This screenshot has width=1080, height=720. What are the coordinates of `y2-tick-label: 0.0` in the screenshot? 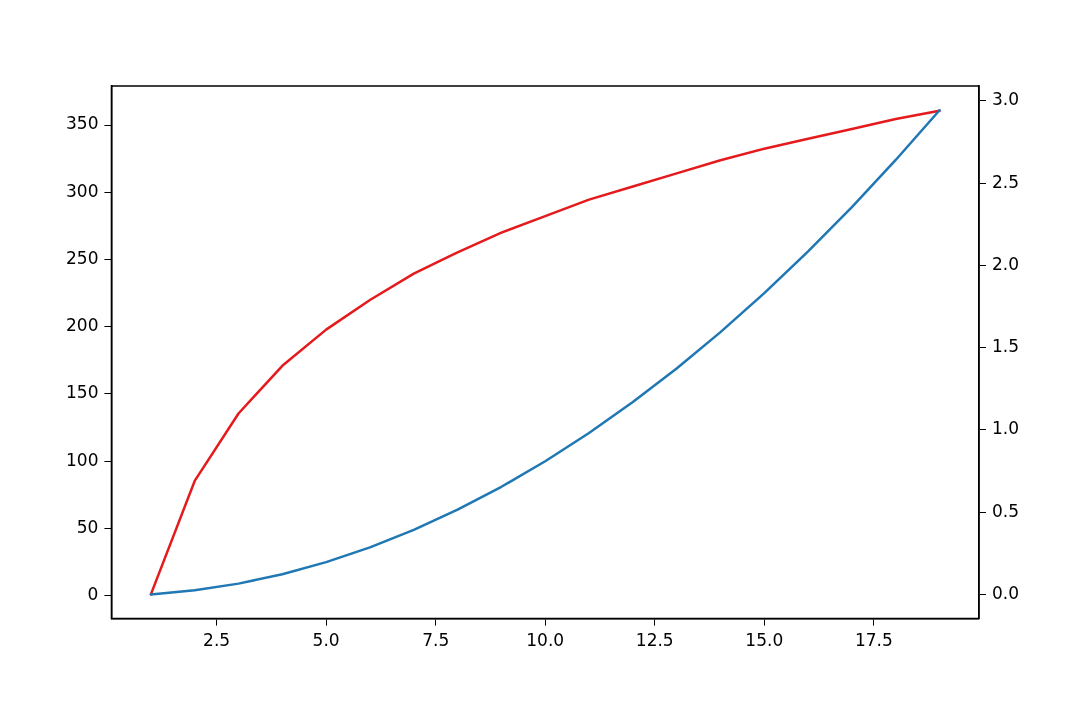 It's located at (1005, 592).